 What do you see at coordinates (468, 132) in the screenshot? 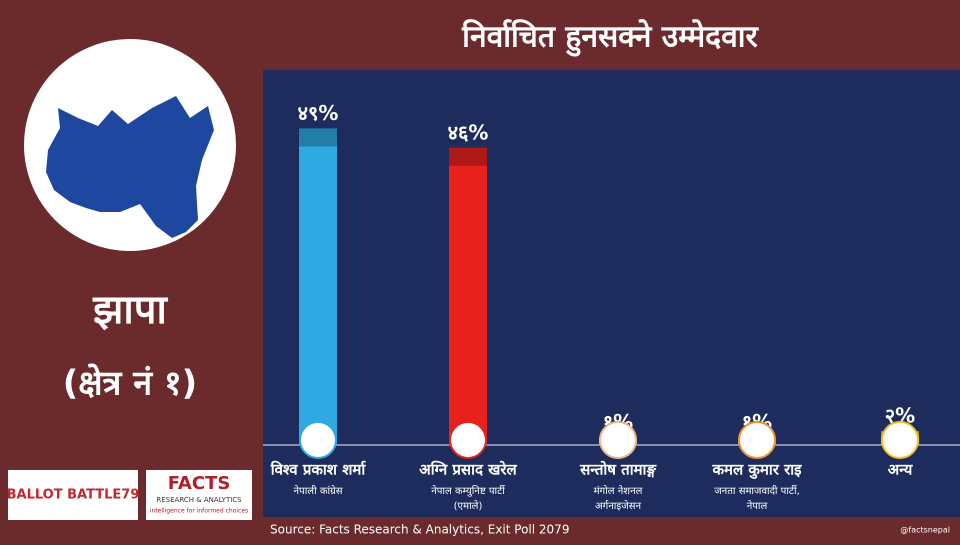
I see `value-label: ४६%` at bounding box center [468, 132].